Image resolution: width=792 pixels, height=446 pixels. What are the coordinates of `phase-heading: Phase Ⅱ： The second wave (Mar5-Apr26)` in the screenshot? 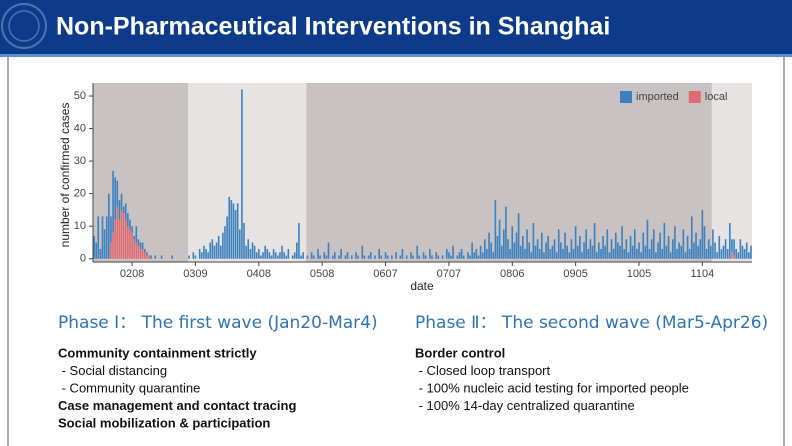 It's located at (591, 323).